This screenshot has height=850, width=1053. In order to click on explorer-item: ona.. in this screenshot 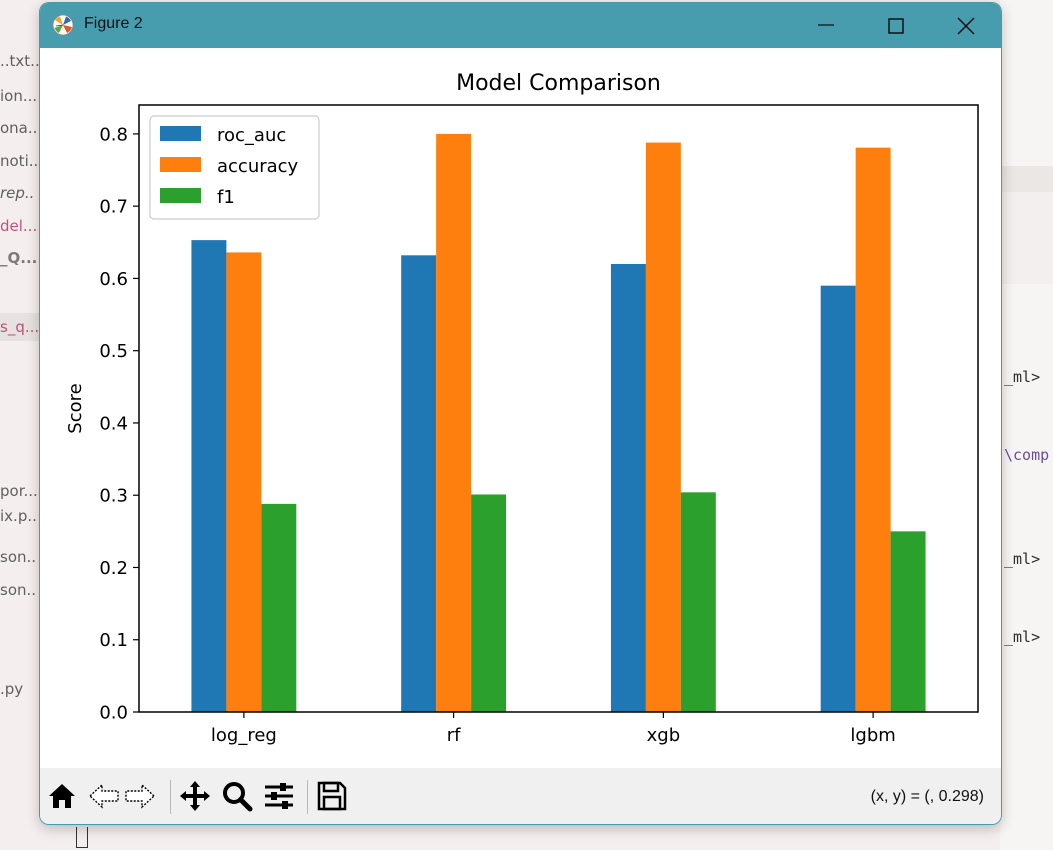, I will do `click(19, 128)`.